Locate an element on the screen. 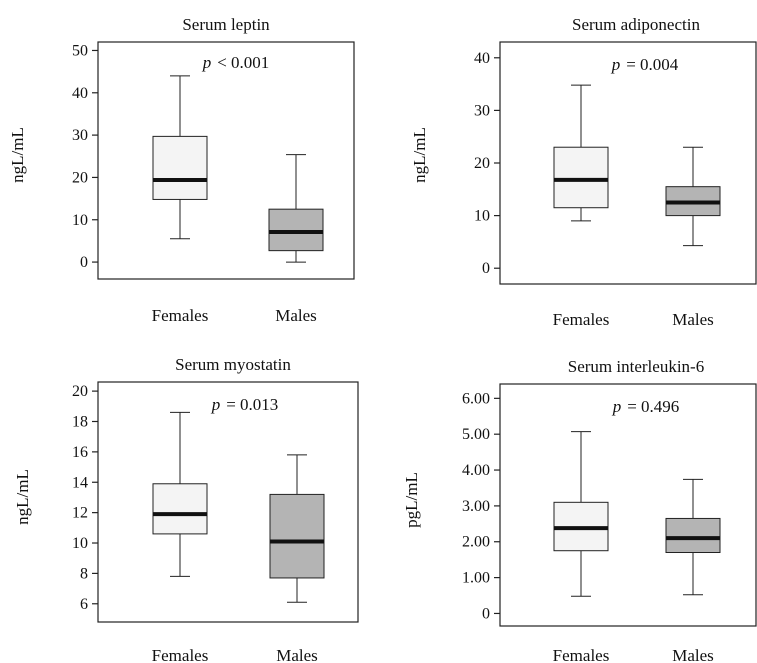  y-tick-label: 2.00 is located at coordinates (476, 542).